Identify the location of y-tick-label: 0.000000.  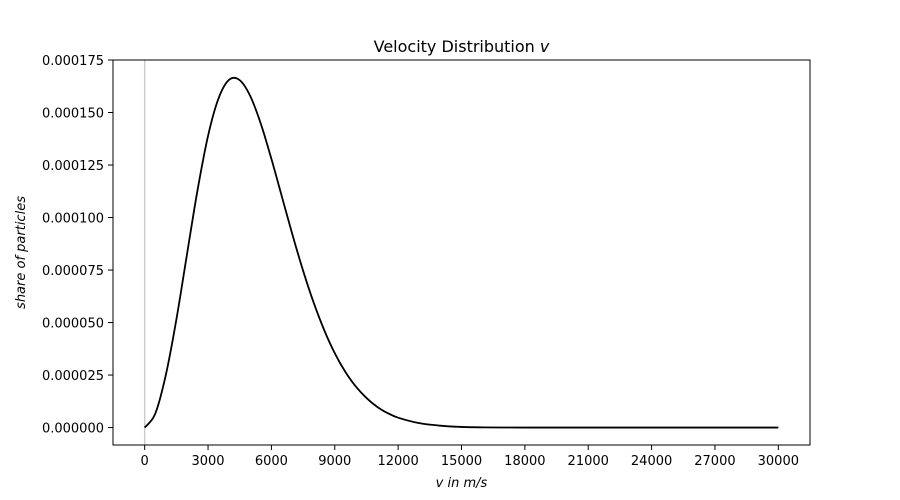
(73, 429).